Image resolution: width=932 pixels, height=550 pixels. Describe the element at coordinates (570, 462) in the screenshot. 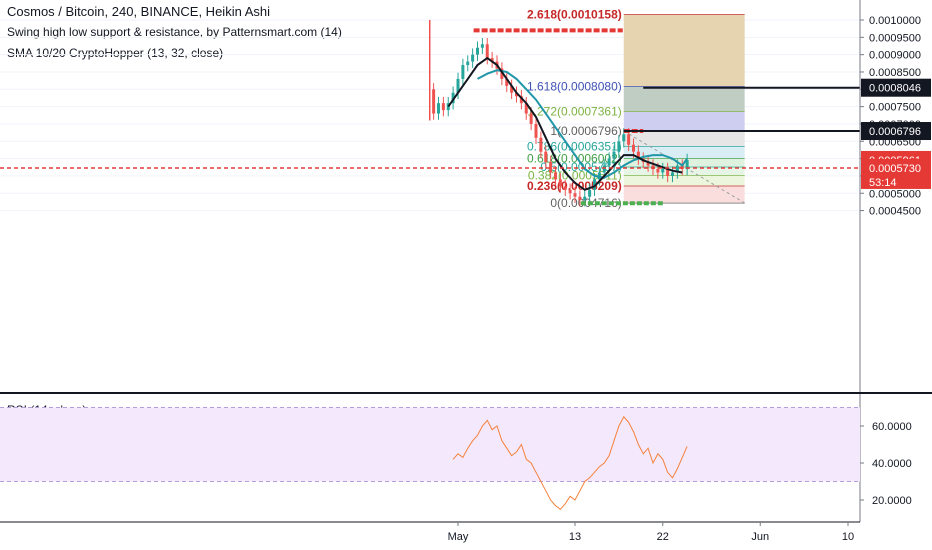

I see `rsi-line` at that location.